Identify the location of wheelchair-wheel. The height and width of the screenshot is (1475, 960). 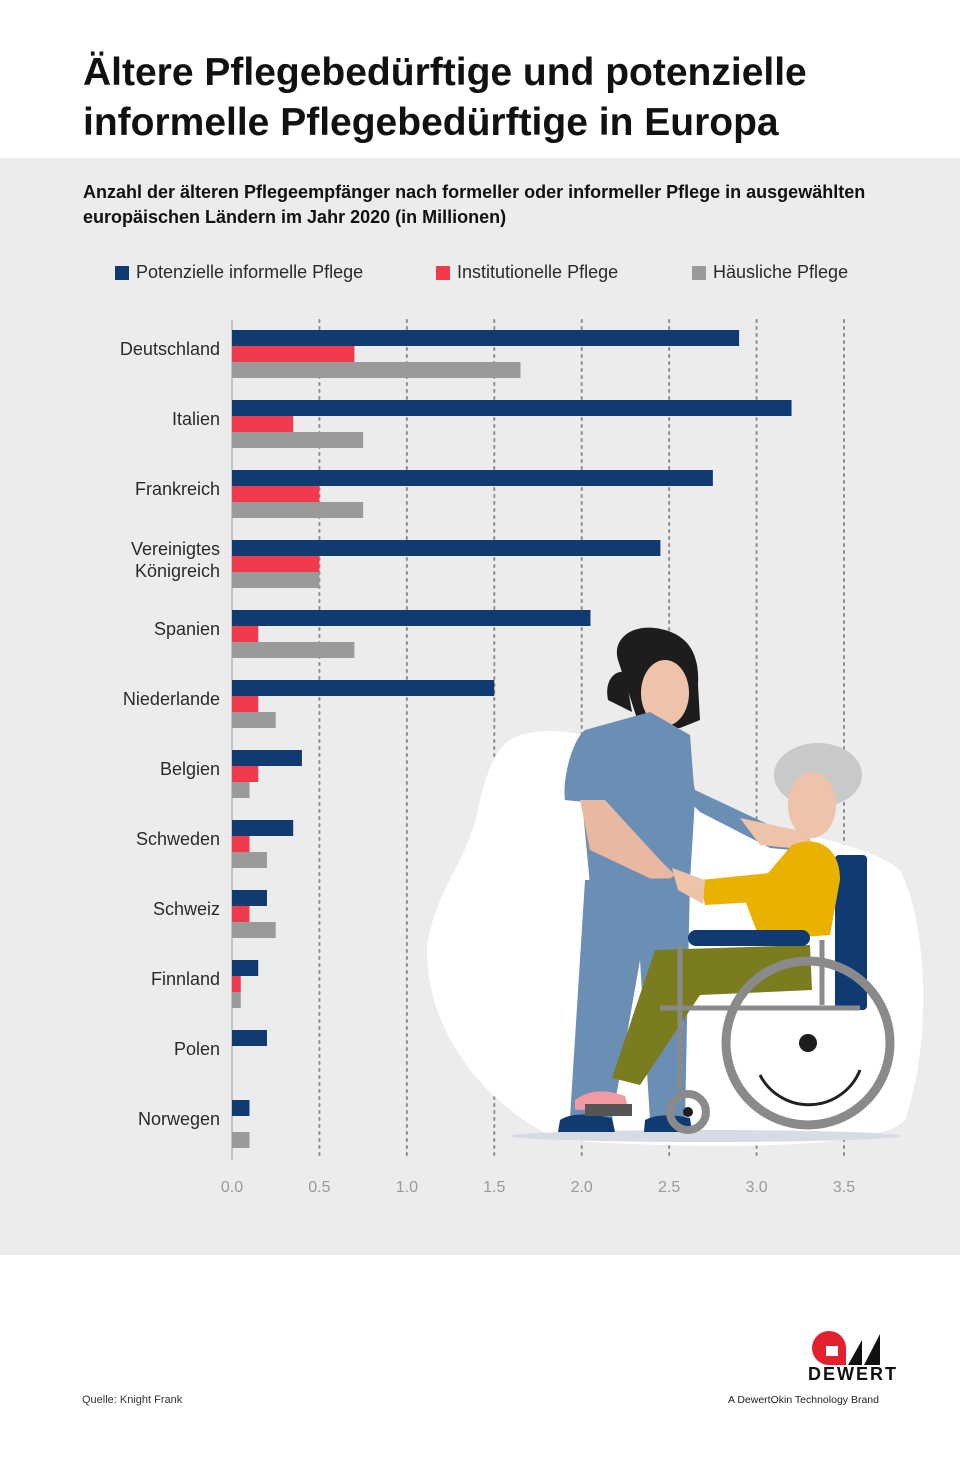
(808, 1043).